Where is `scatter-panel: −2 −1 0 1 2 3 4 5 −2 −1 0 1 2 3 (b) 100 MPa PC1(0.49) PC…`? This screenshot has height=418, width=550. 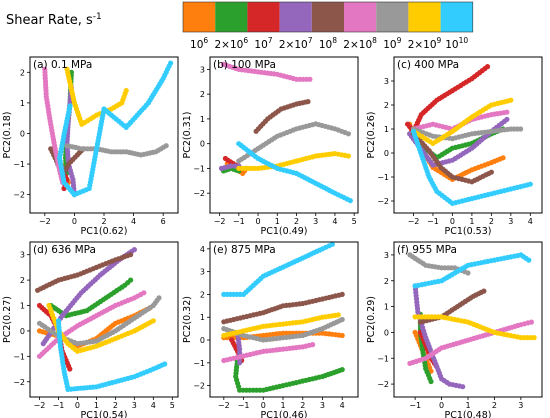
scatter-panel: −2 −1 0 1 2 3 4 5 −2 −1 0 1 2 3 (b) 100 MPa PC1(0.49) PC… is located at coordinates (270, 146).